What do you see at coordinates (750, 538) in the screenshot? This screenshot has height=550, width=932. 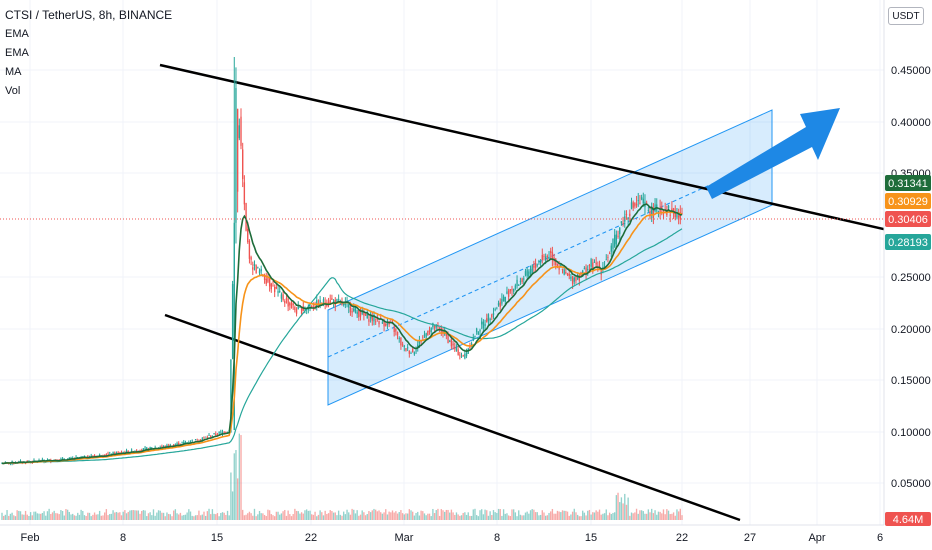 I see `time-tick-label: 27` at bounding box center [750, 538].